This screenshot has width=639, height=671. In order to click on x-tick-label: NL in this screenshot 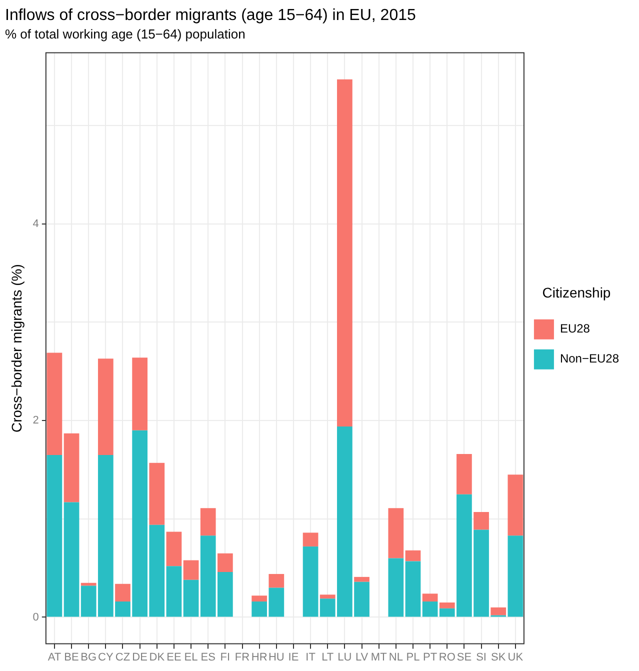, I will do `click(395, 657)`.